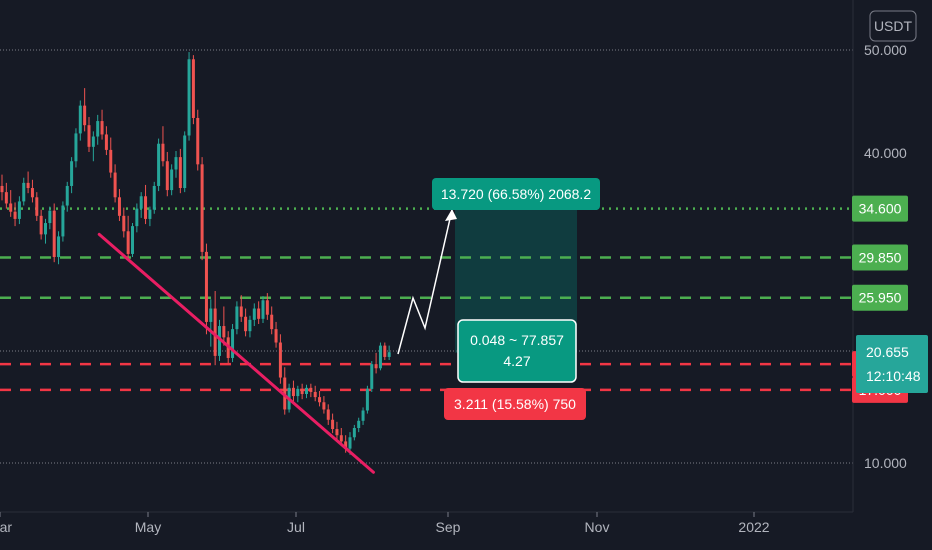 The image size is (932, 550). I want to click on position-stop-tag-bg, so click(515, 404).